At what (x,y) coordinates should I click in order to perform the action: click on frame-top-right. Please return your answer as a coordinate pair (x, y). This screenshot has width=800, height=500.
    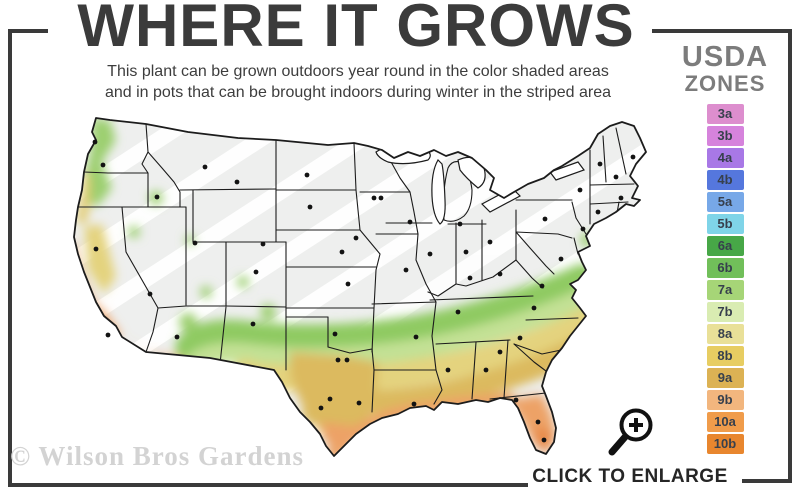
    Looking at the image, I should click on (722, 31).